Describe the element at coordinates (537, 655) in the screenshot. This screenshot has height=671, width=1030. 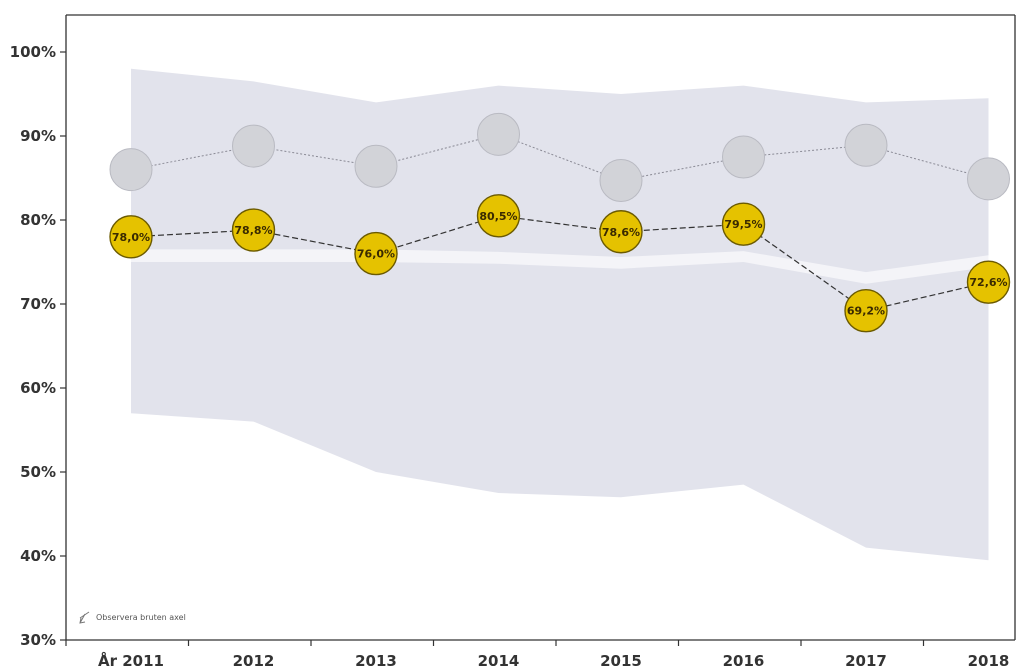
I see `x-ticks: År 2011 2012 2013 2014 2015 2016 2017 2018` at that location.